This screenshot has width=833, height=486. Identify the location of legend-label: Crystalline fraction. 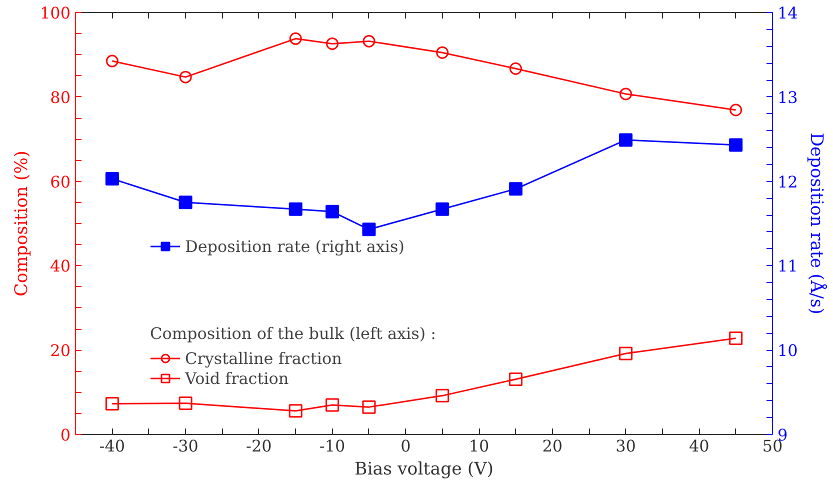
(263, 358).